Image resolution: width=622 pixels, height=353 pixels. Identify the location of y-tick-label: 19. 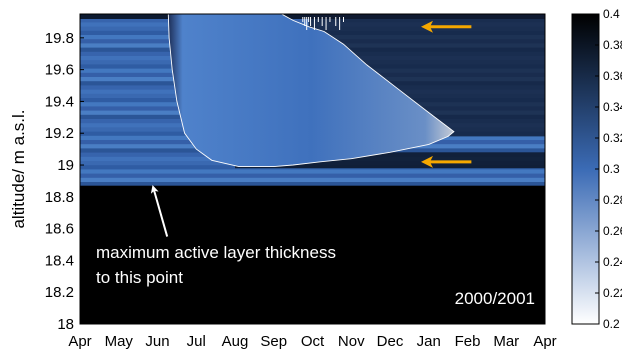
(65, 165).